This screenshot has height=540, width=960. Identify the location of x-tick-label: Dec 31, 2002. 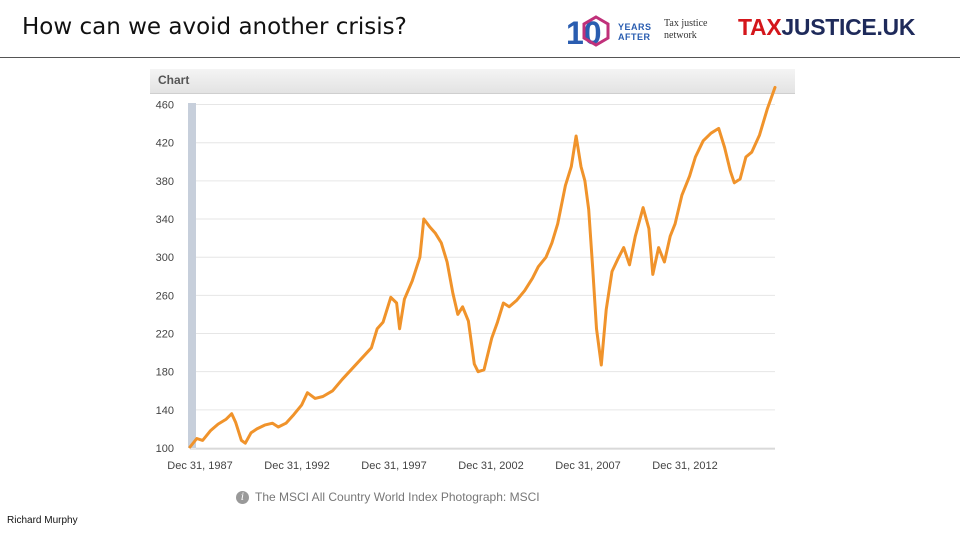
(490, 466).